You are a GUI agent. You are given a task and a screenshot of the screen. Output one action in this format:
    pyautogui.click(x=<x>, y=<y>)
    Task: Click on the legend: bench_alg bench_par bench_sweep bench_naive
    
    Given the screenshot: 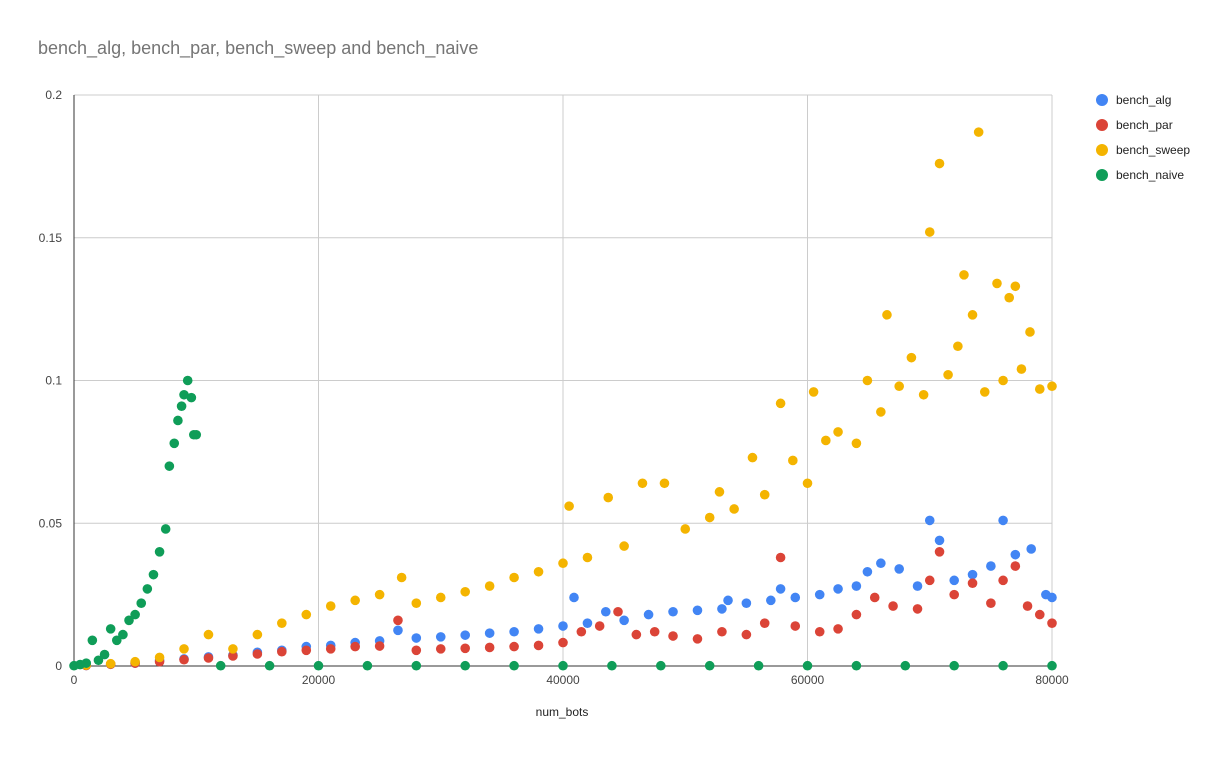 What is the action you would take?
    pyautogui.click(x=1143, y=137)
    